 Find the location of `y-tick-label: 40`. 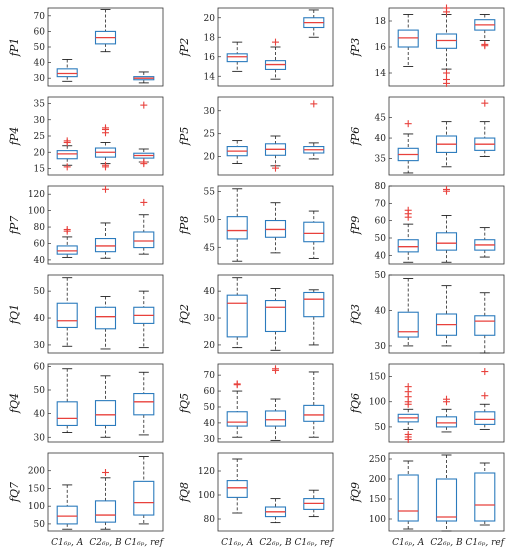

y-tick-label: 40 is located at coordinates (40, 415).